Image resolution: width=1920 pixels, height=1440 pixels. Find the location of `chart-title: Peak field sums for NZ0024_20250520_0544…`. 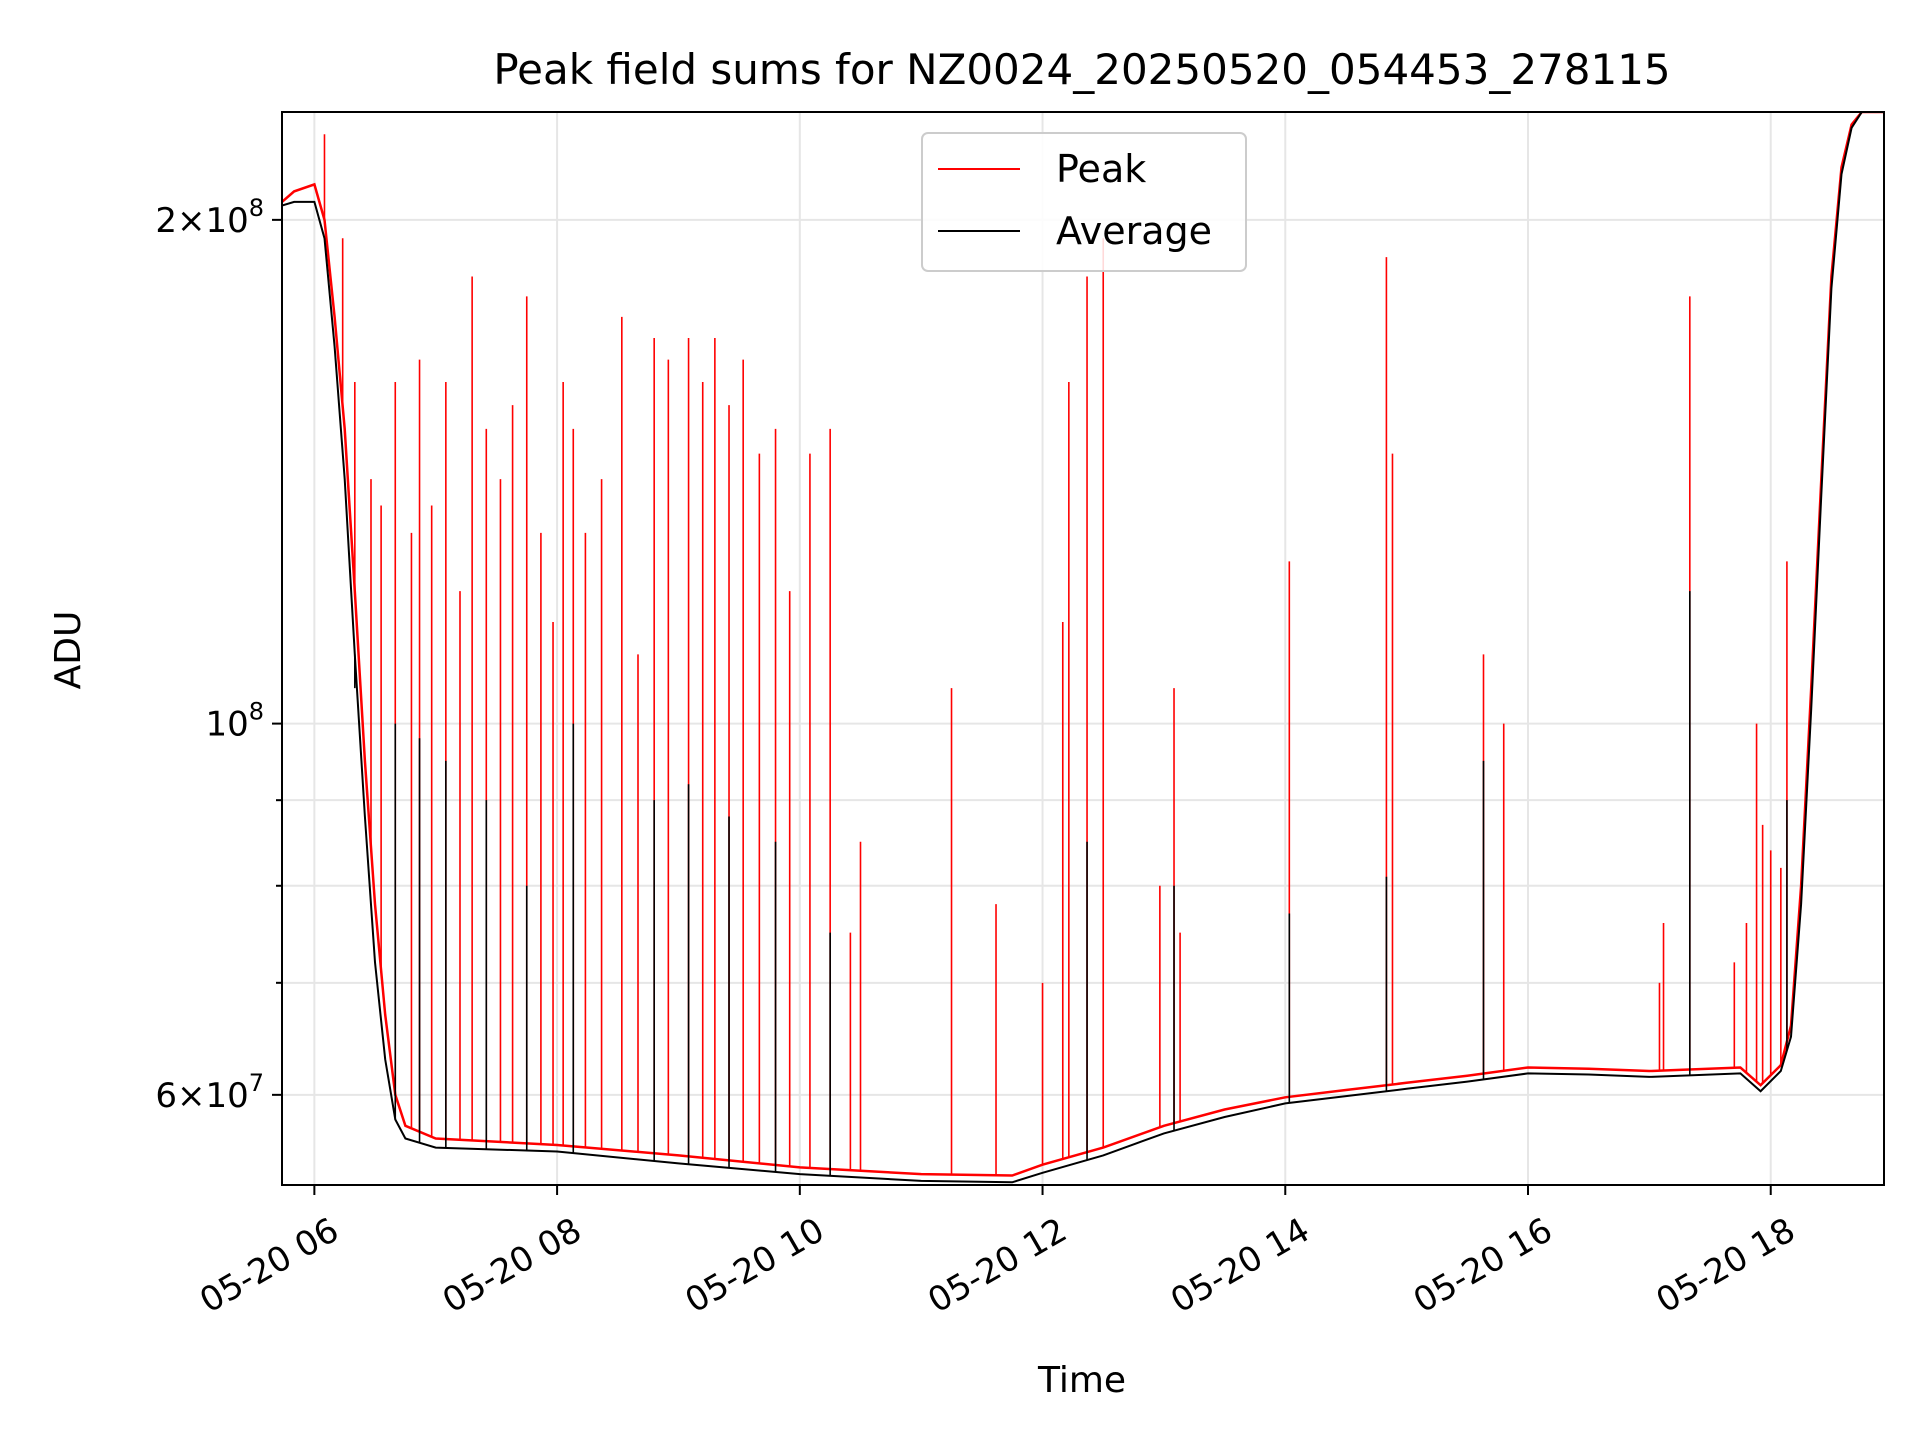

chart-title: Peak field sums for NZ0024_20250520_0544… is located at coordinates (1081, 69).